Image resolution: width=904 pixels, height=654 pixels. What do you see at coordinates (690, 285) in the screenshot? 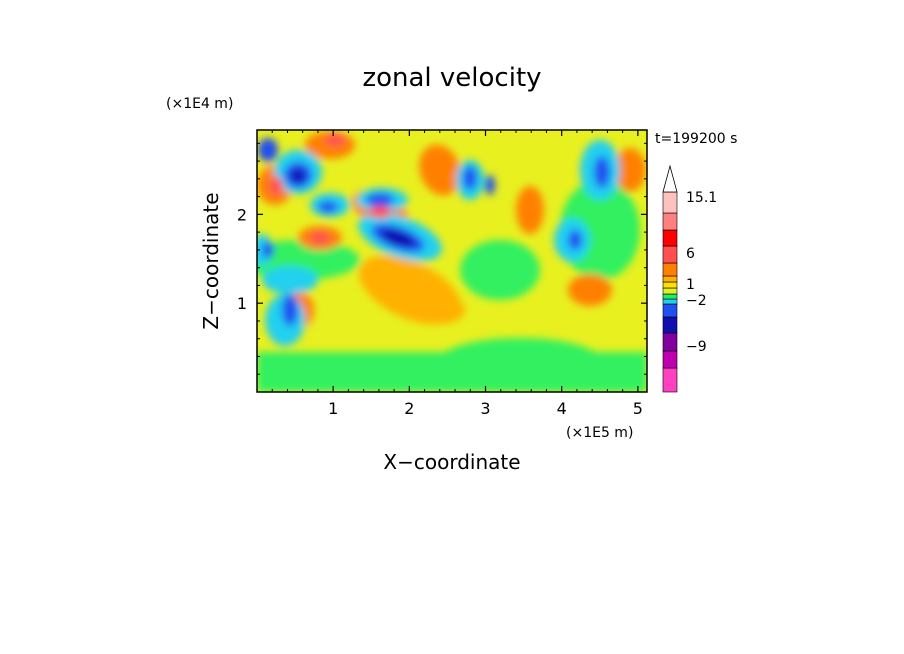
I see `colorbar-label: 1` at bounding box center [690, 285].